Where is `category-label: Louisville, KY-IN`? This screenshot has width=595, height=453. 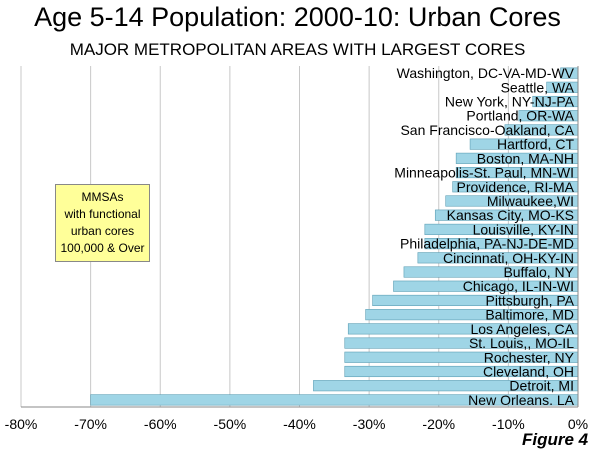
category-label: Louisville, KY-IN is located at coordinates (523, 229).